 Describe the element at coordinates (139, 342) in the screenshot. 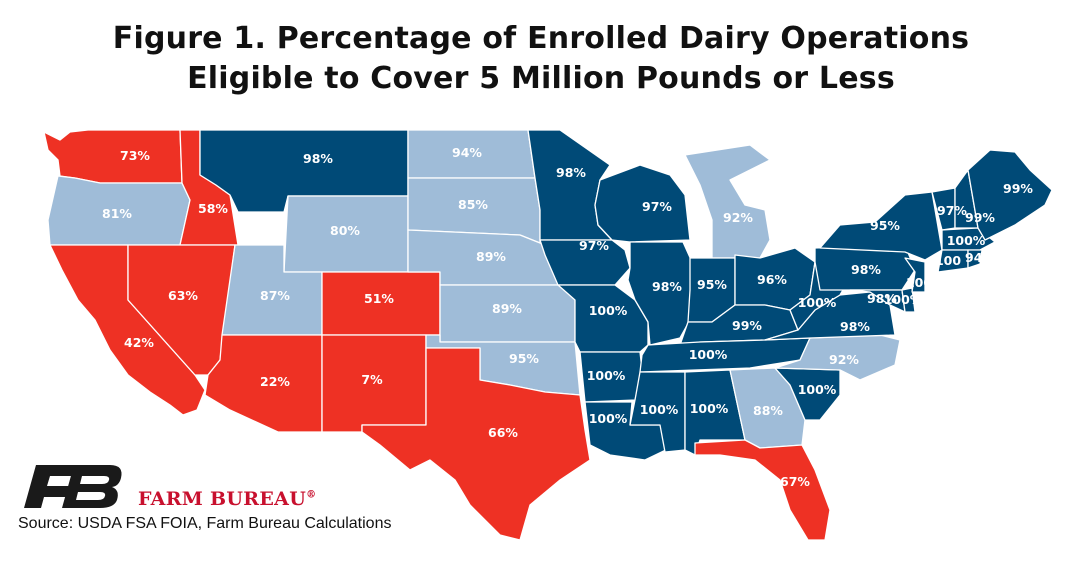

I see `label-ca: 42%` at that location.